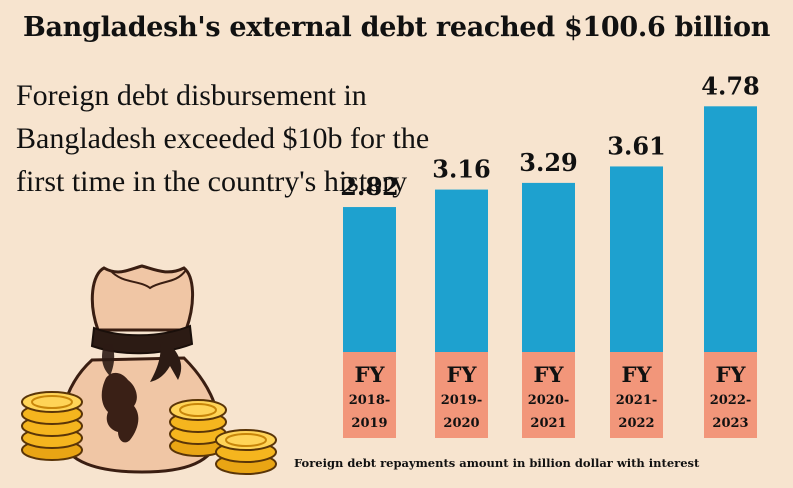 The width and height of the screenshot is (793, 488). What do you see at coordinates (149, 369) in the screenshot?
I see `money-bag-illustration` at bounding box center [149, 369].